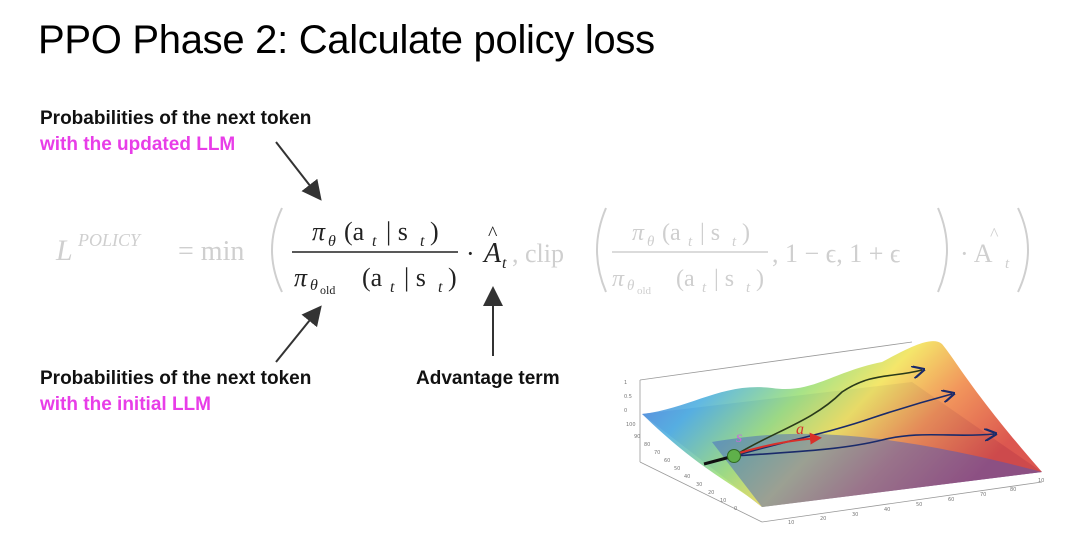 The image size is (1091, 545). Describe the element at coordinates (138, 144) in the screenshot. I see `label-updated-line2: with the updated LLM` at that location.